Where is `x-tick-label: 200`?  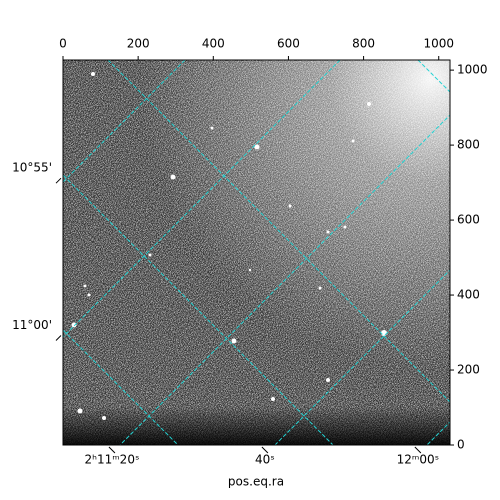 x-tick-label: 200 is located at coordinates (138, 44).